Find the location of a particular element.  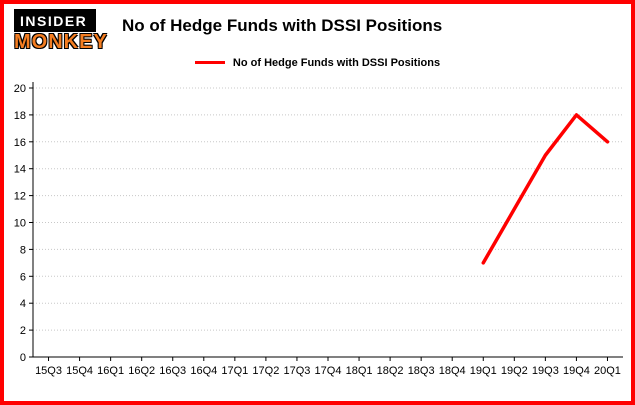

x-tick-label: 16Q1 is located at coordinates (110, 371).